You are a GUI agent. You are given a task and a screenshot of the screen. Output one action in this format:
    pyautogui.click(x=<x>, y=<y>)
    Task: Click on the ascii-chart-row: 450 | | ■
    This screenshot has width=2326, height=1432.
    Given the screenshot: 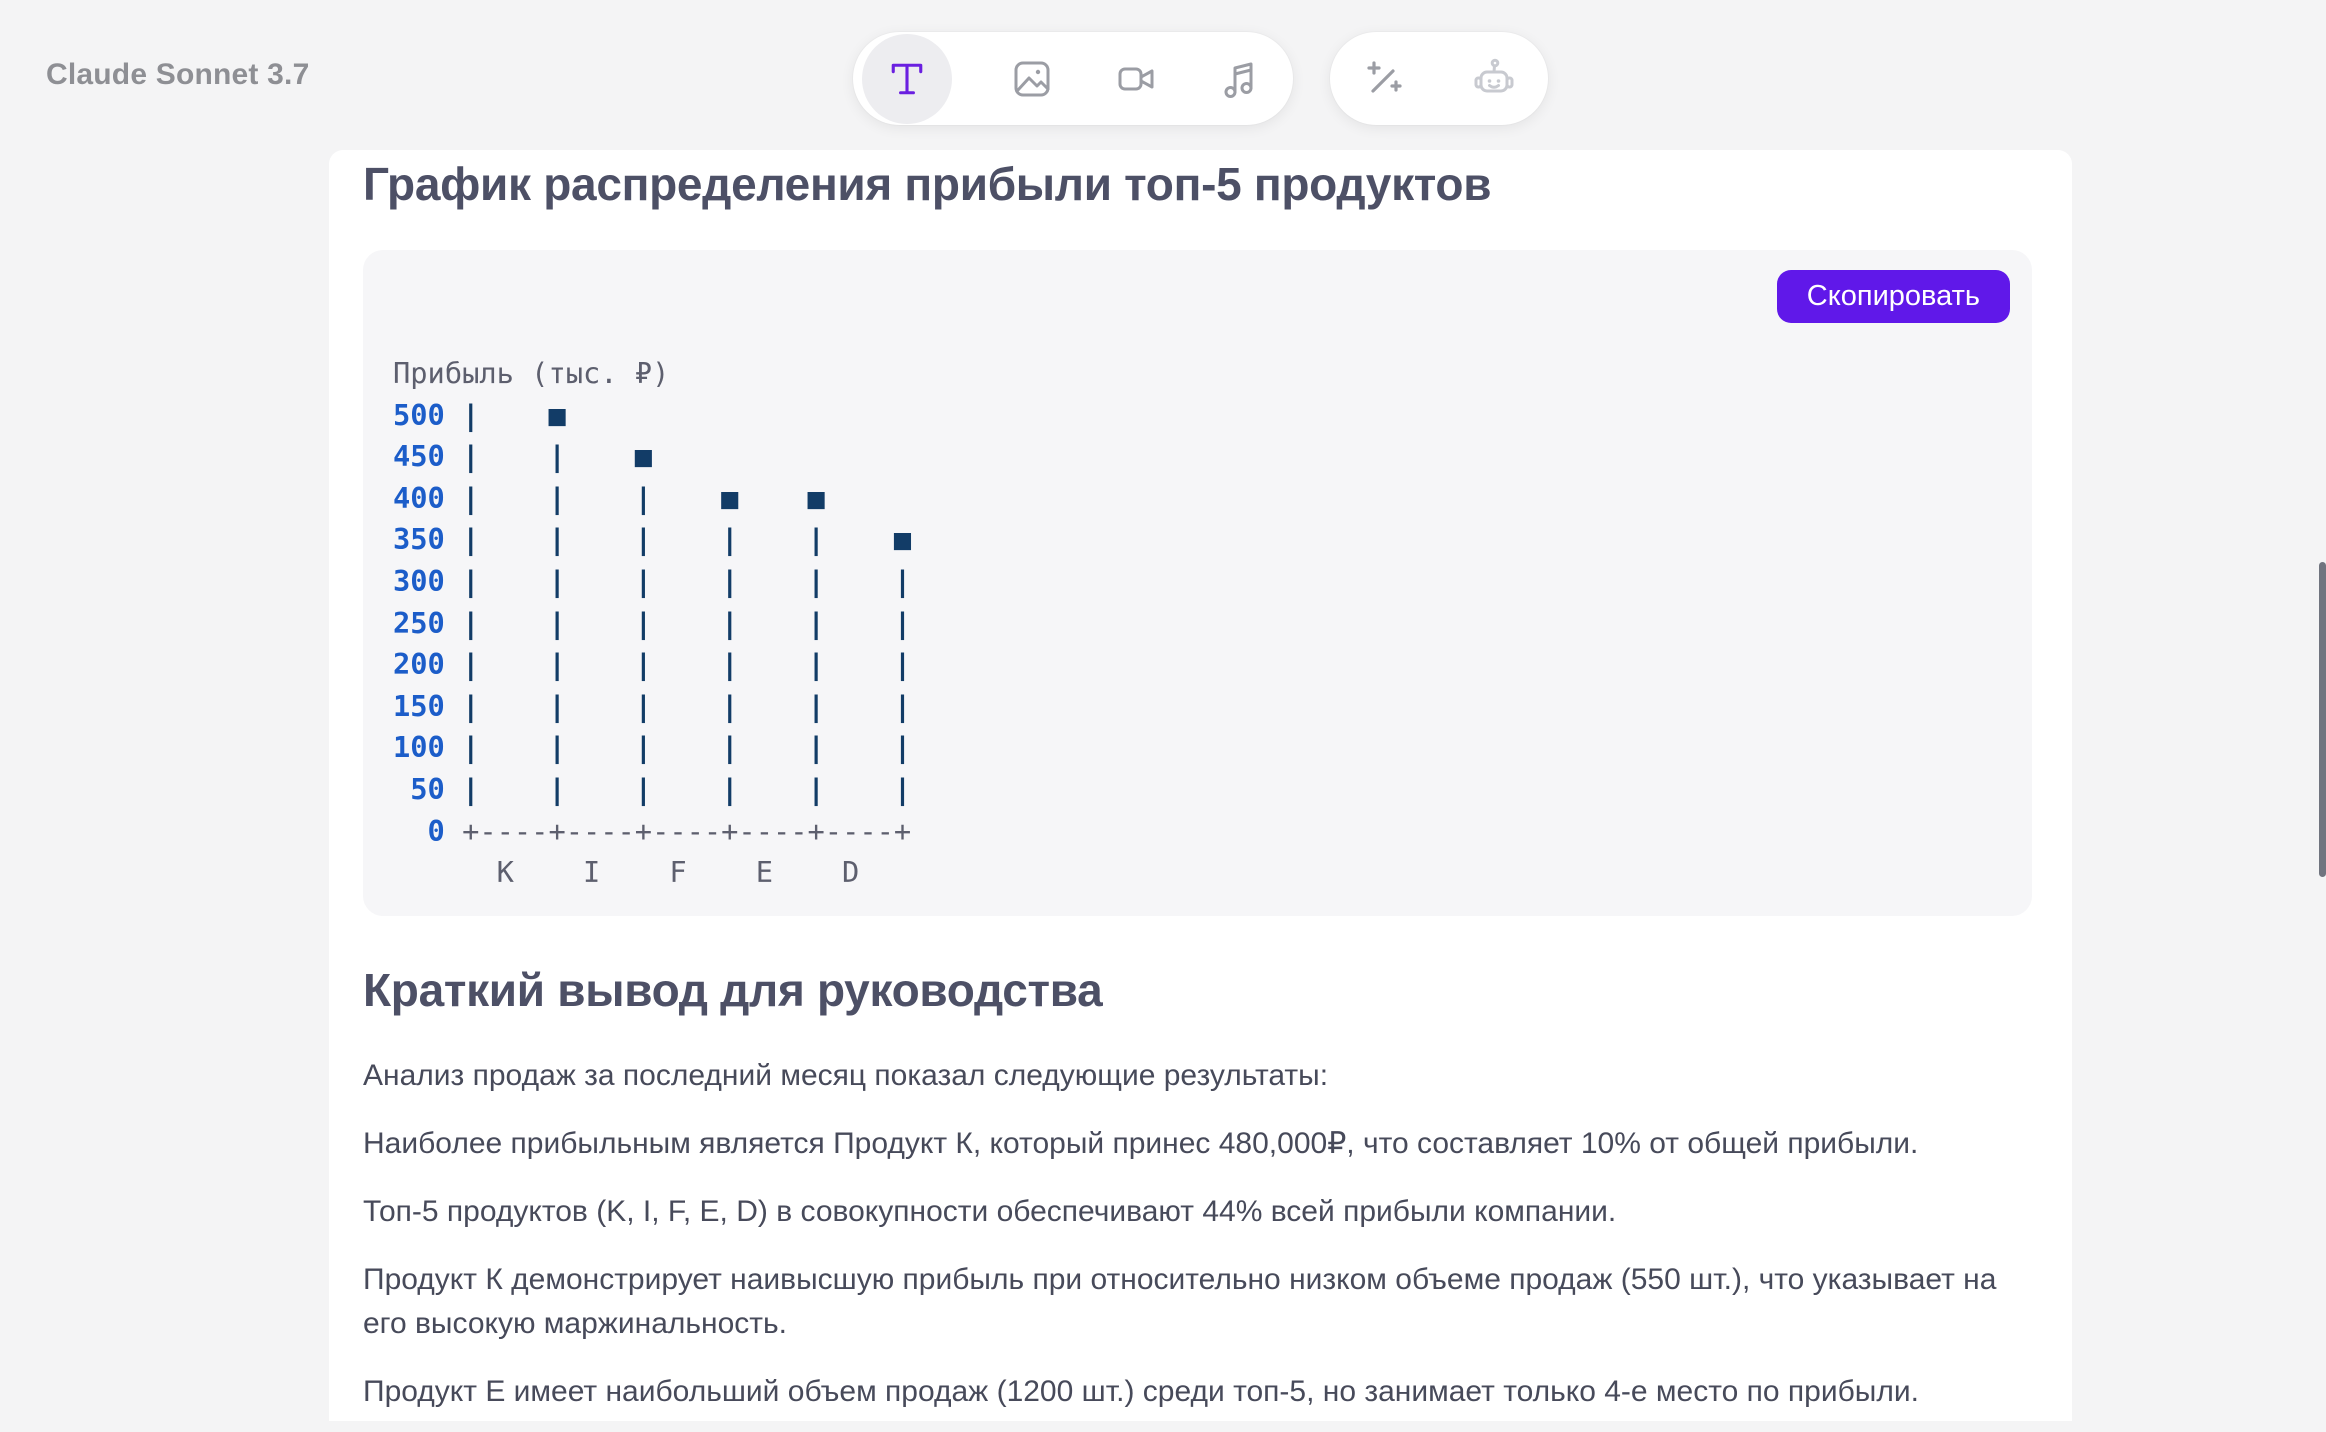 What is the action you would take?
    pyautogui.click(x=523, y=456)
    